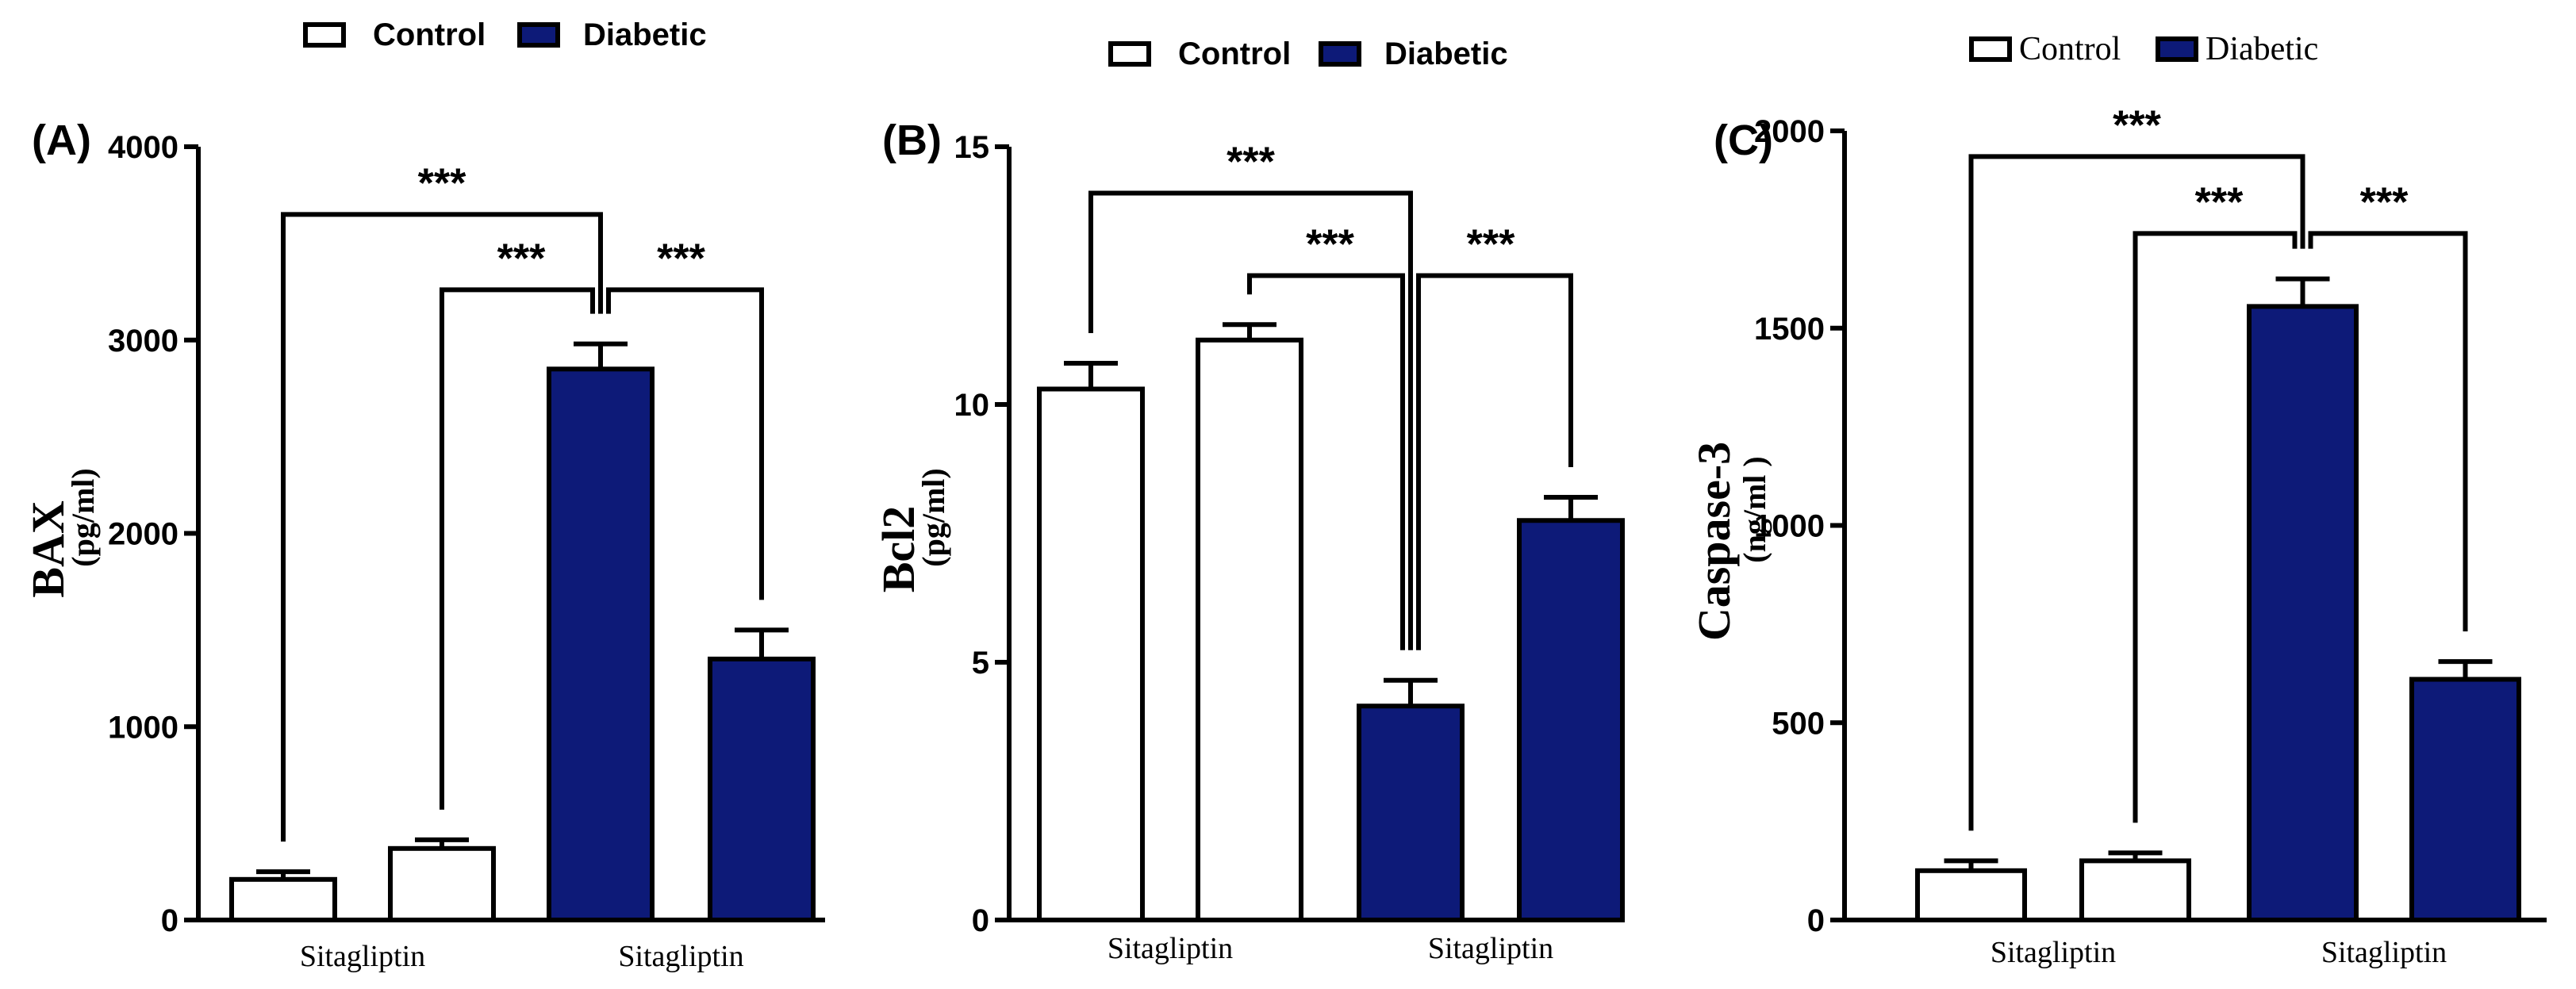  I want to click on y-axis-label: Caspase-3, so click(1714, 541).